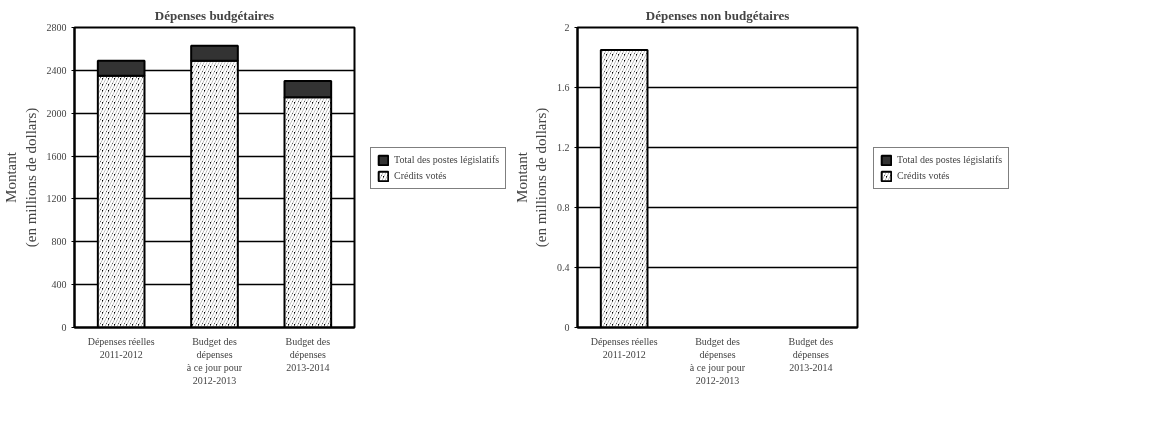  I want to click on y-tick-label: 1600, so click(56, 156).